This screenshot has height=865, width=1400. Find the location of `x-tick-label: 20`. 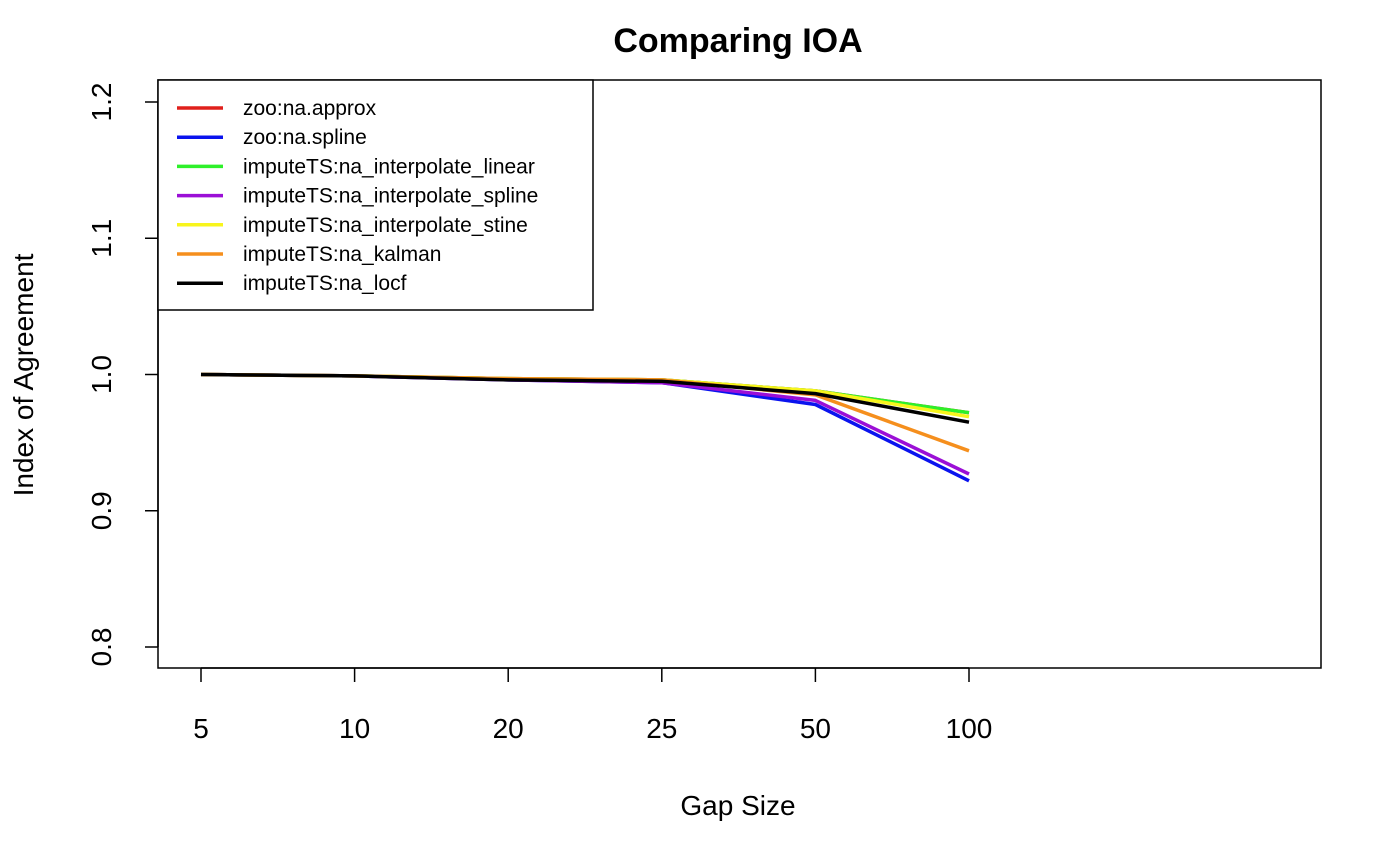

x-tick-label: 20 is located at coordinates (508, 728).